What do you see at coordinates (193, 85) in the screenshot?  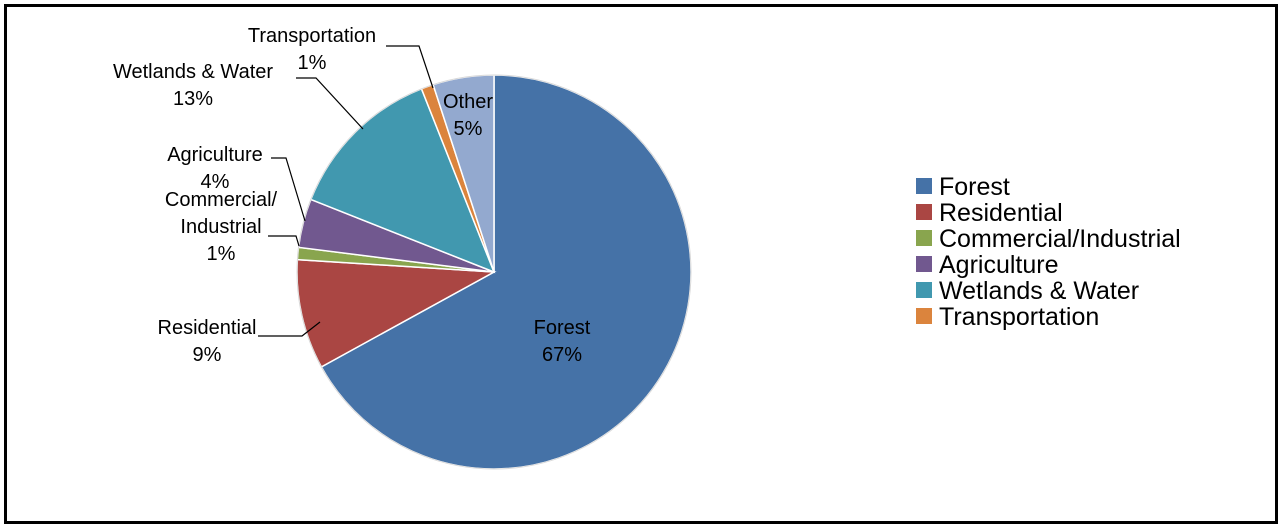 I see `data-label-wetlands-water: Wetlands & Water 13%` at bounding box center [193, 85].